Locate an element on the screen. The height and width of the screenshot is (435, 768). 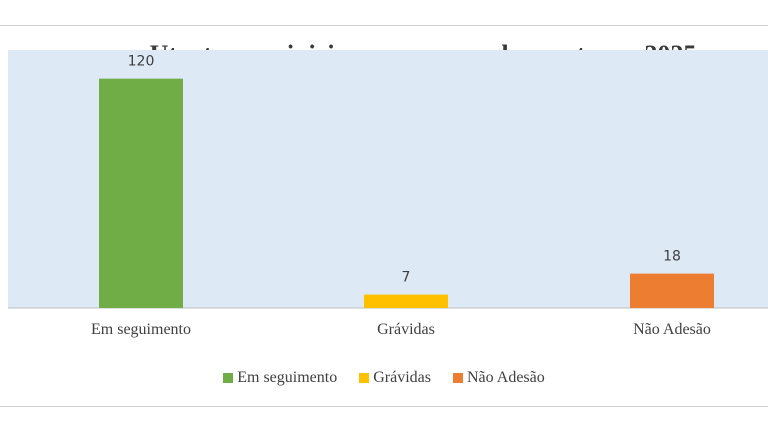
data-label-0: 120 is located at coordinates (141, 62).